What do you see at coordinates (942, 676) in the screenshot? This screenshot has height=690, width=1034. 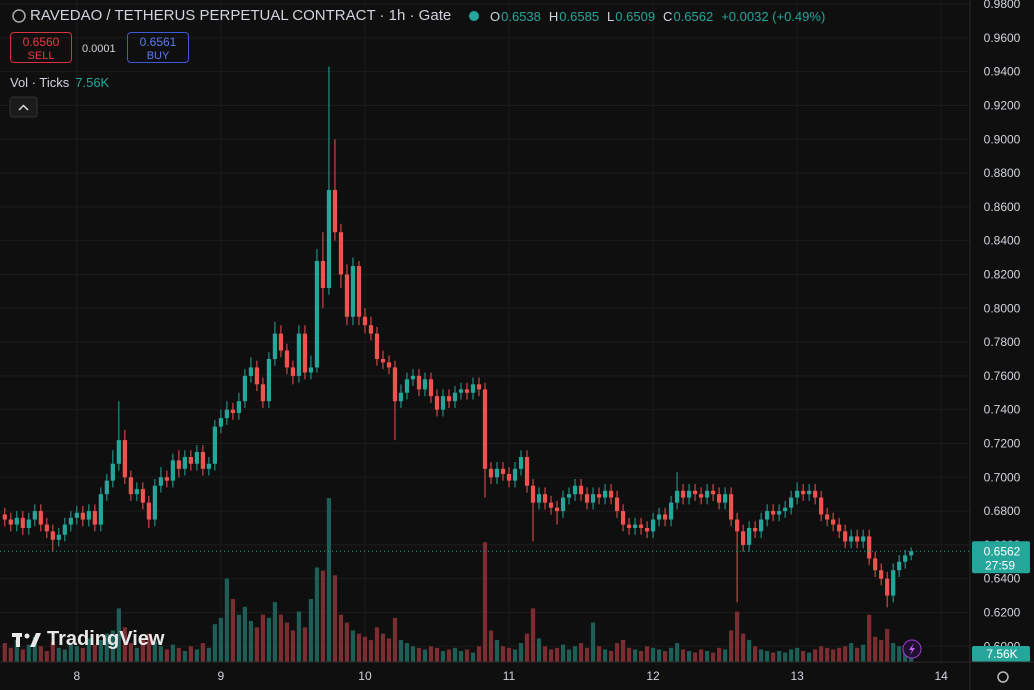 I see `x-tick-label: 14` at bounding box center [942, 676].